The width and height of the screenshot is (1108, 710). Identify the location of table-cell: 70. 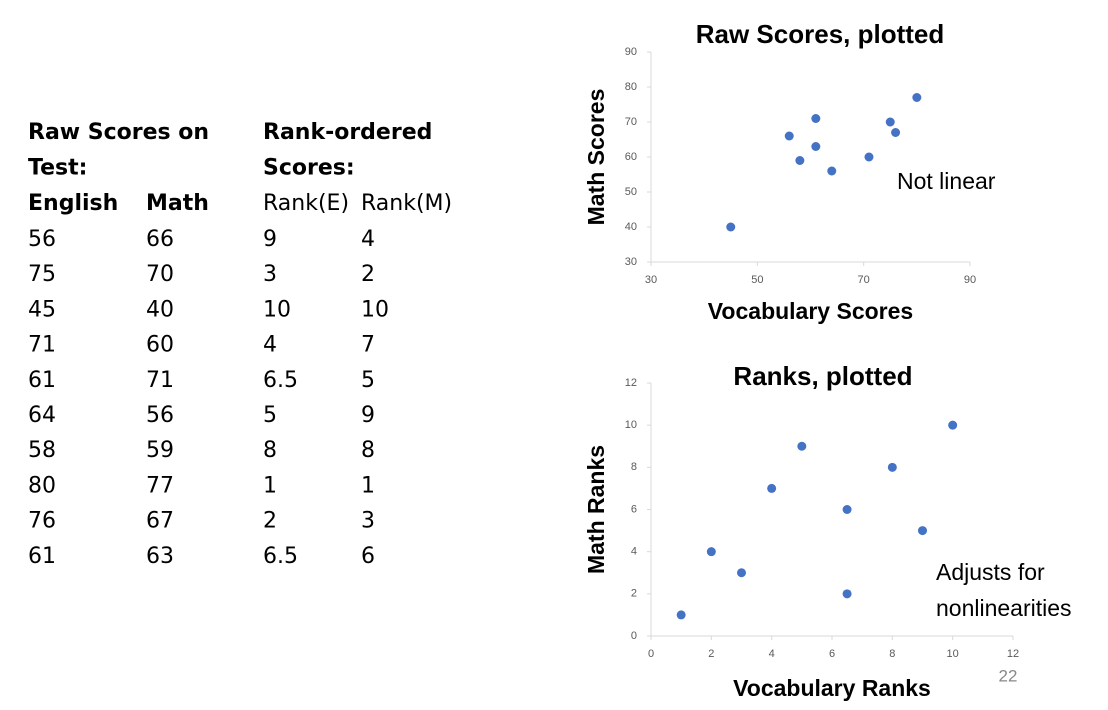
(160, 274).